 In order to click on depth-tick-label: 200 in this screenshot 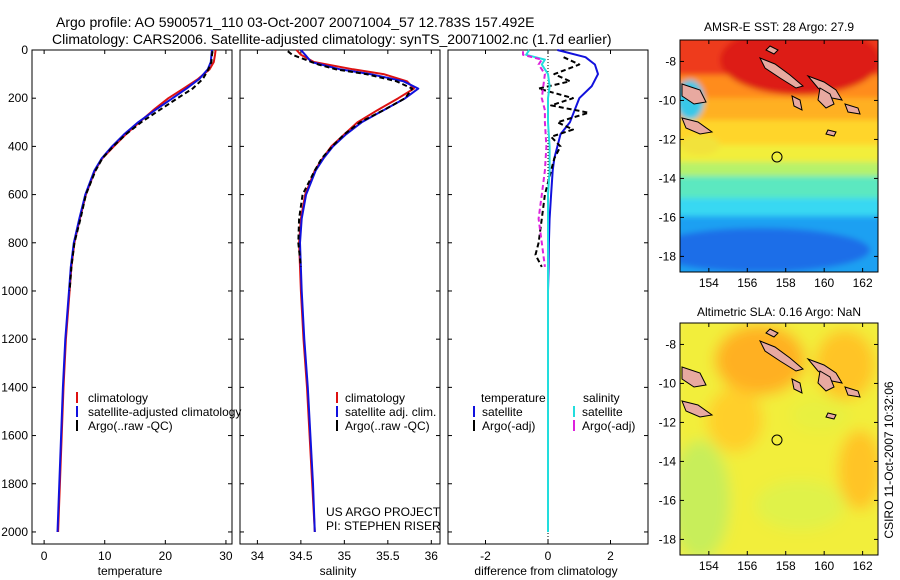, I will do `click(18, 98)`.